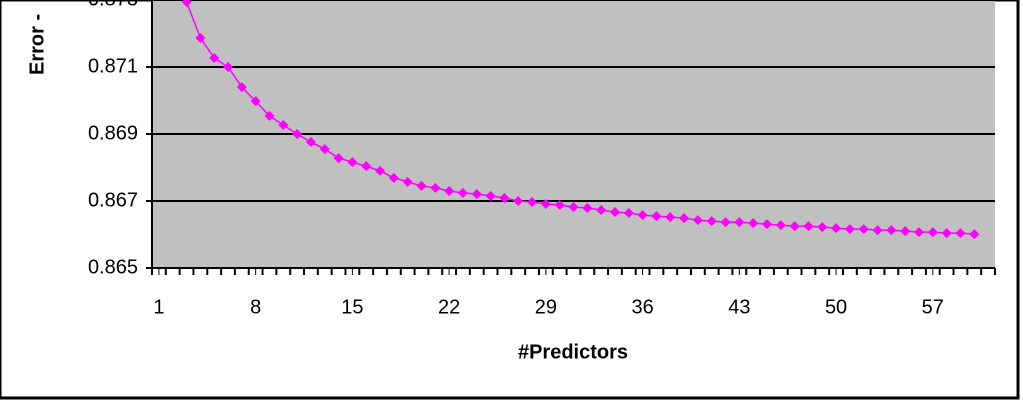 The width and height of the screenshot is (1023, 403). Describe the element at coordinates (113, 267) in the screenshot. I see `y-tick-label: 0.865` at that location.